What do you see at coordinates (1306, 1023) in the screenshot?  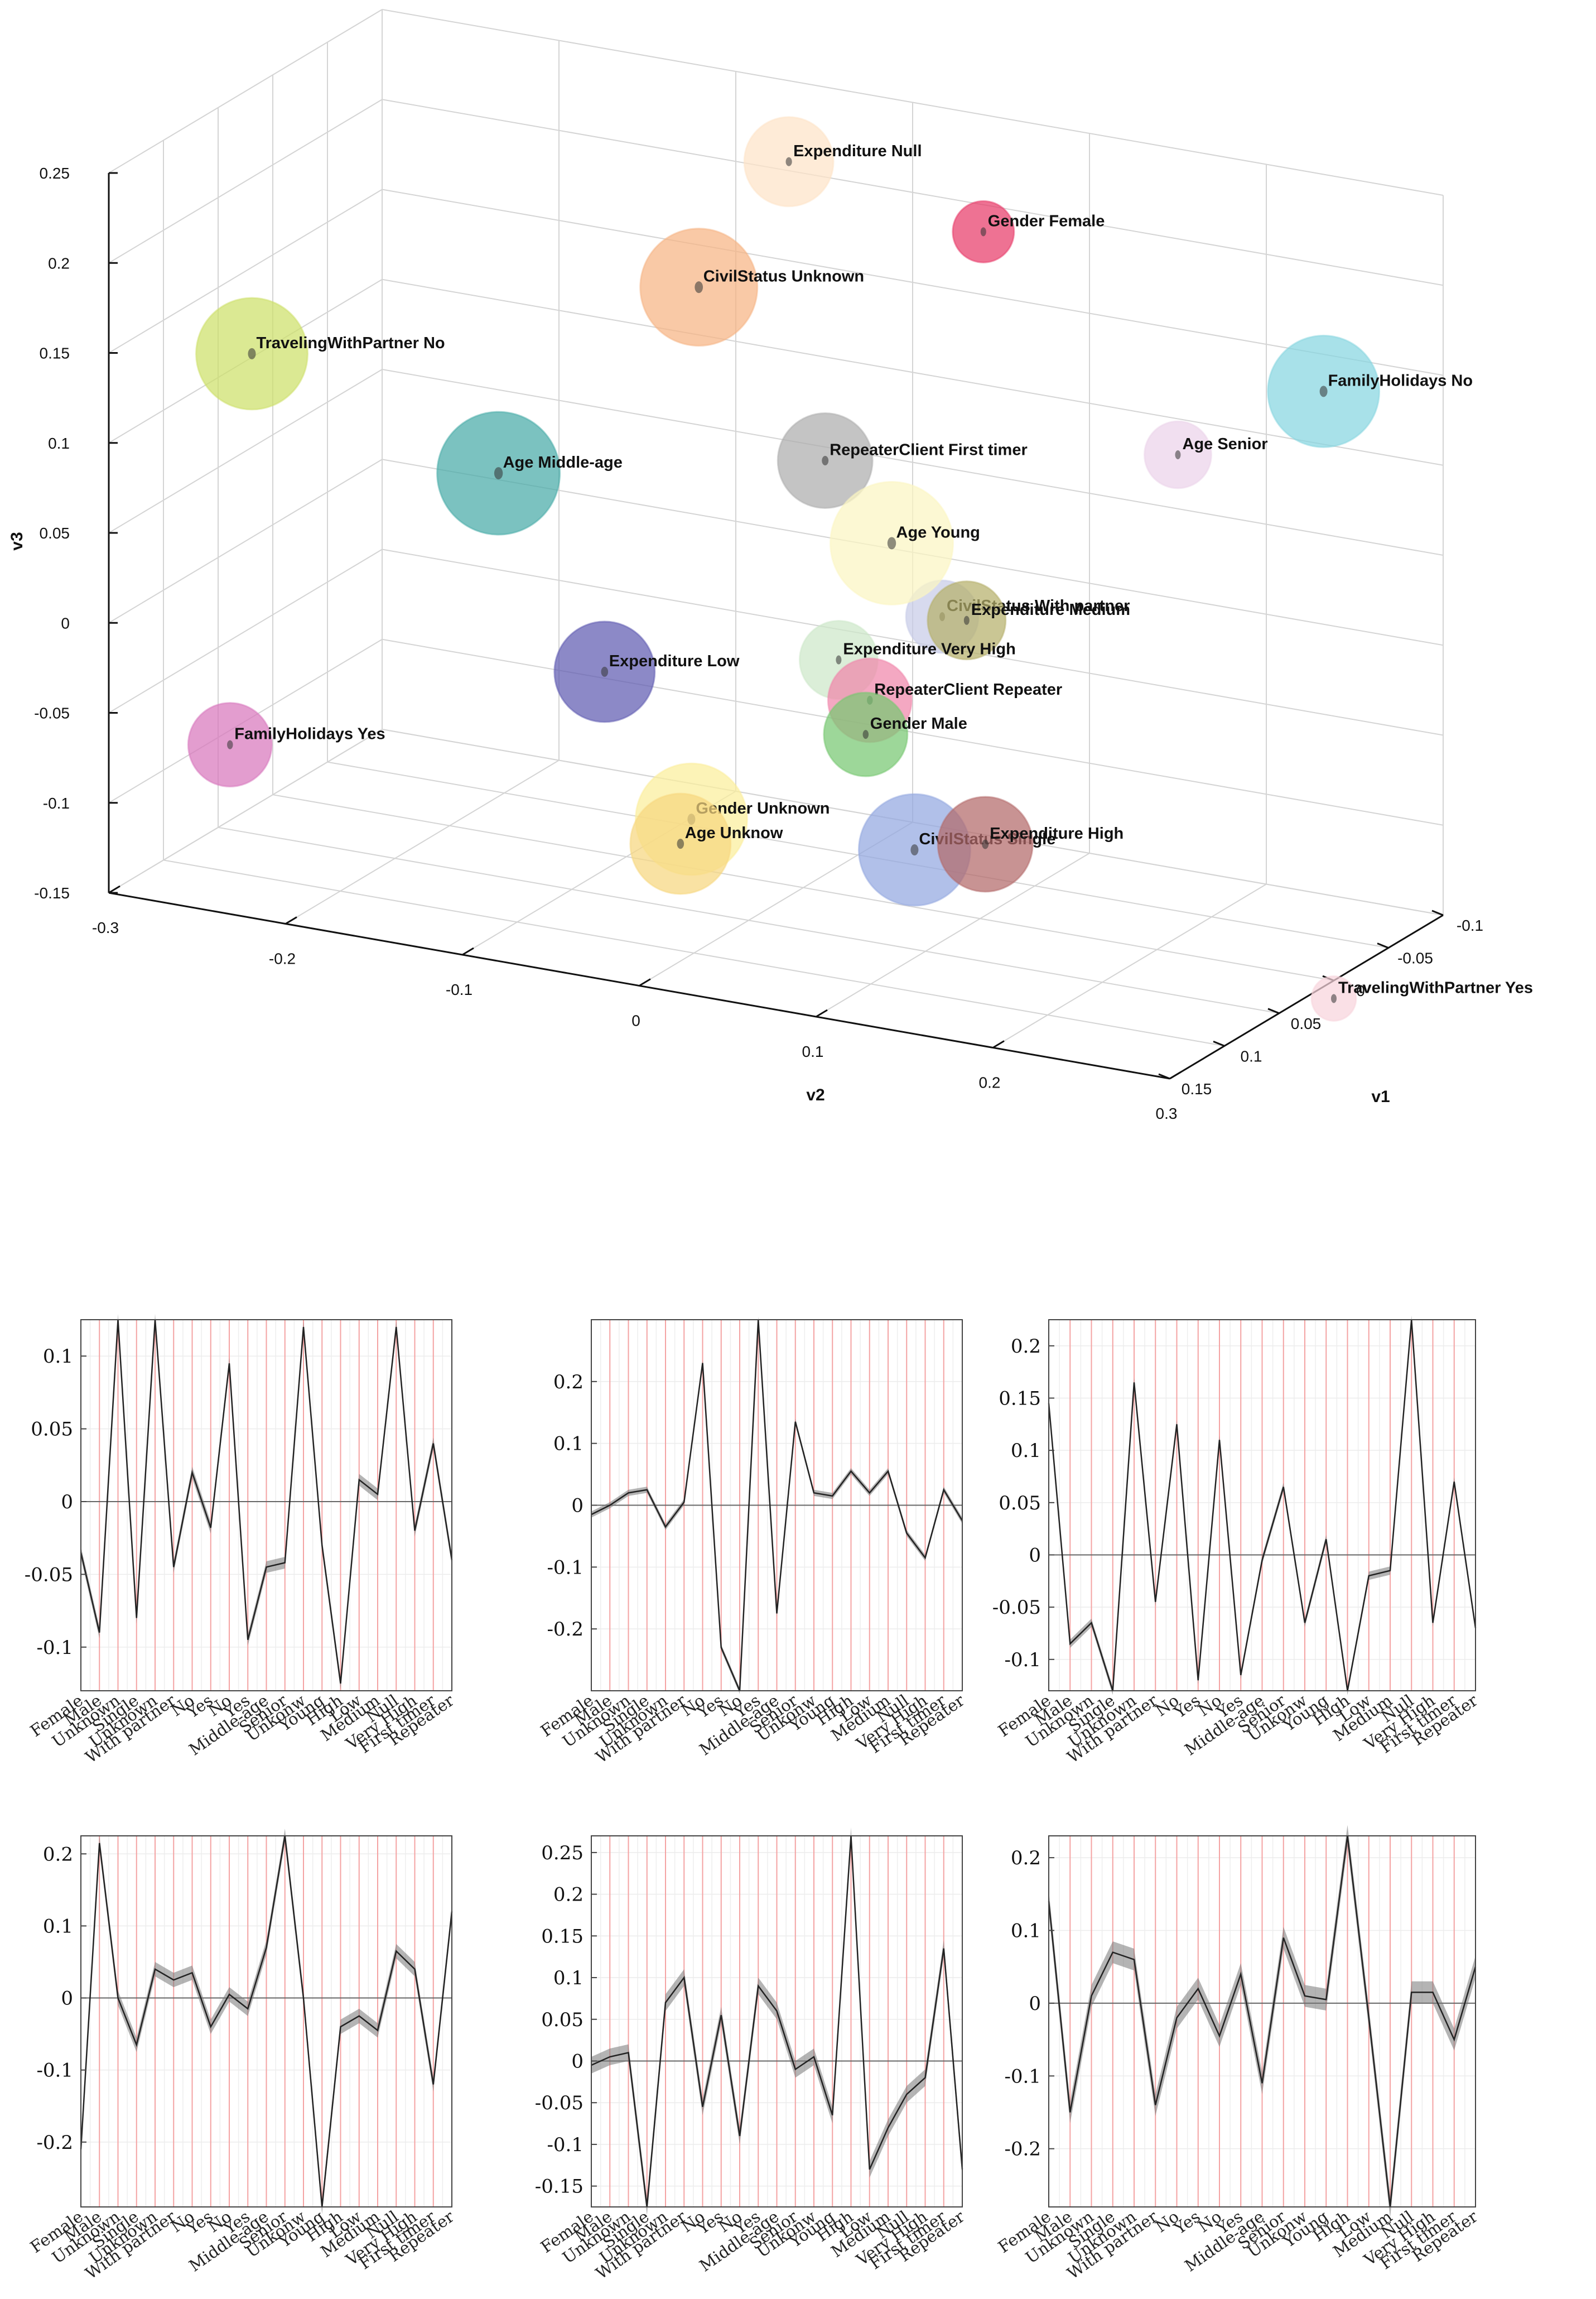 I see `v1-tick-label: 0.05` at bounding box center [1306, 1023].